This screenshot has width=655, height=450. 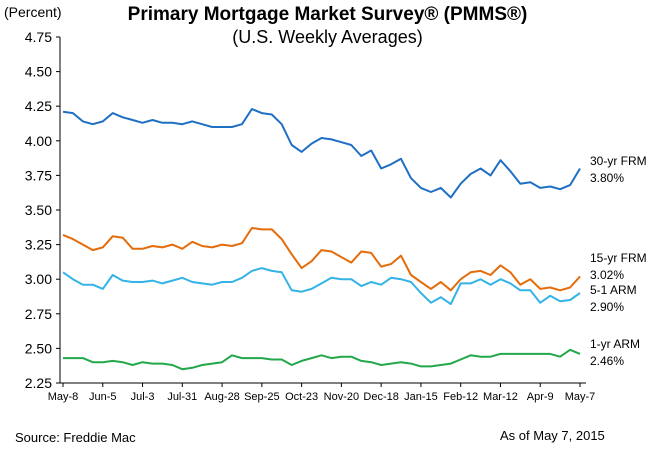 I want to click on x-tick-label: Jul-3, so click(x=143, y=397).